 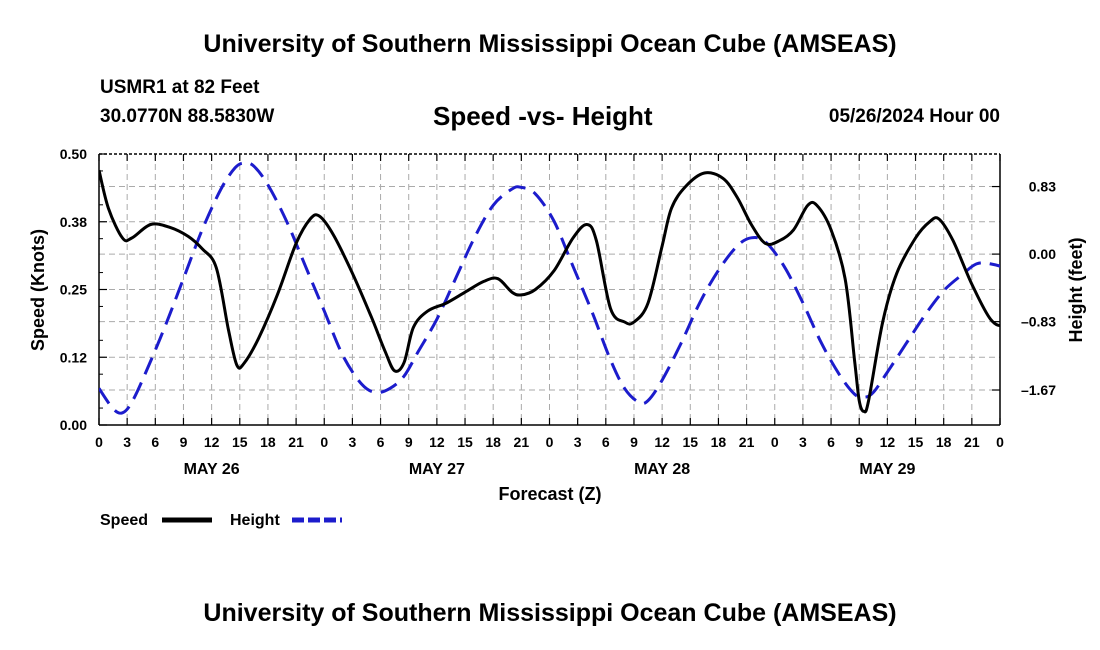 What do you see at coordinates (1038, 322) in the screenshot?
I see `y-right-tick-label: –0.83` at bounding box center [1038, 322].